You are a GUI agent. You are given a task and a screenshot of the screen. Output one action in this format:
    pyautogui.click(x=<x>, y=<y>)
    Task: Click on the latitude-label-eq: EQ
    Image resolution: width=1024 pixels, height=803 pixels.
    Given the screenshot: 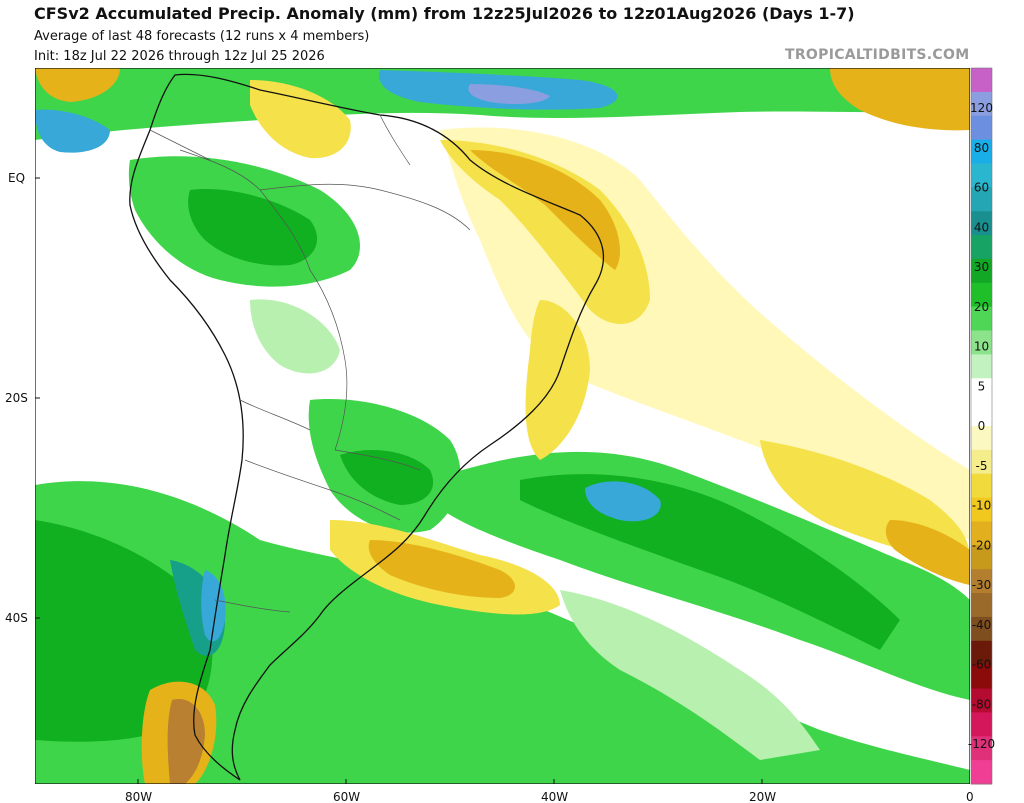 What is the action you would take?
    pyautogui.click(x=16, y=178)
    